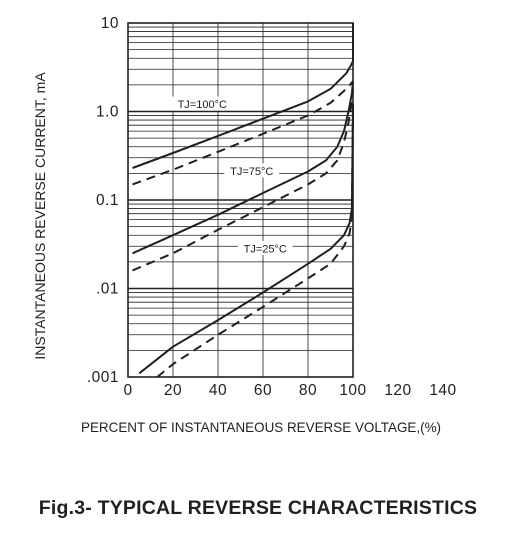  I want to click on series-line-tj100-dashed, so click(243, 133).